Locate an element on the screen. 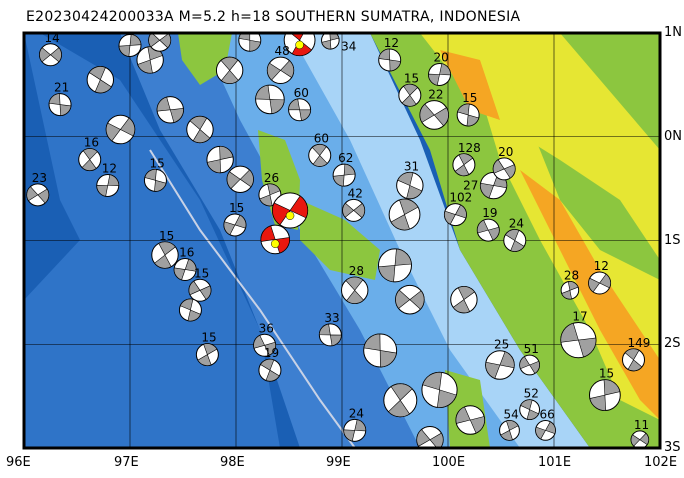  depth-label: 34 is located at coordinates (348, 46).